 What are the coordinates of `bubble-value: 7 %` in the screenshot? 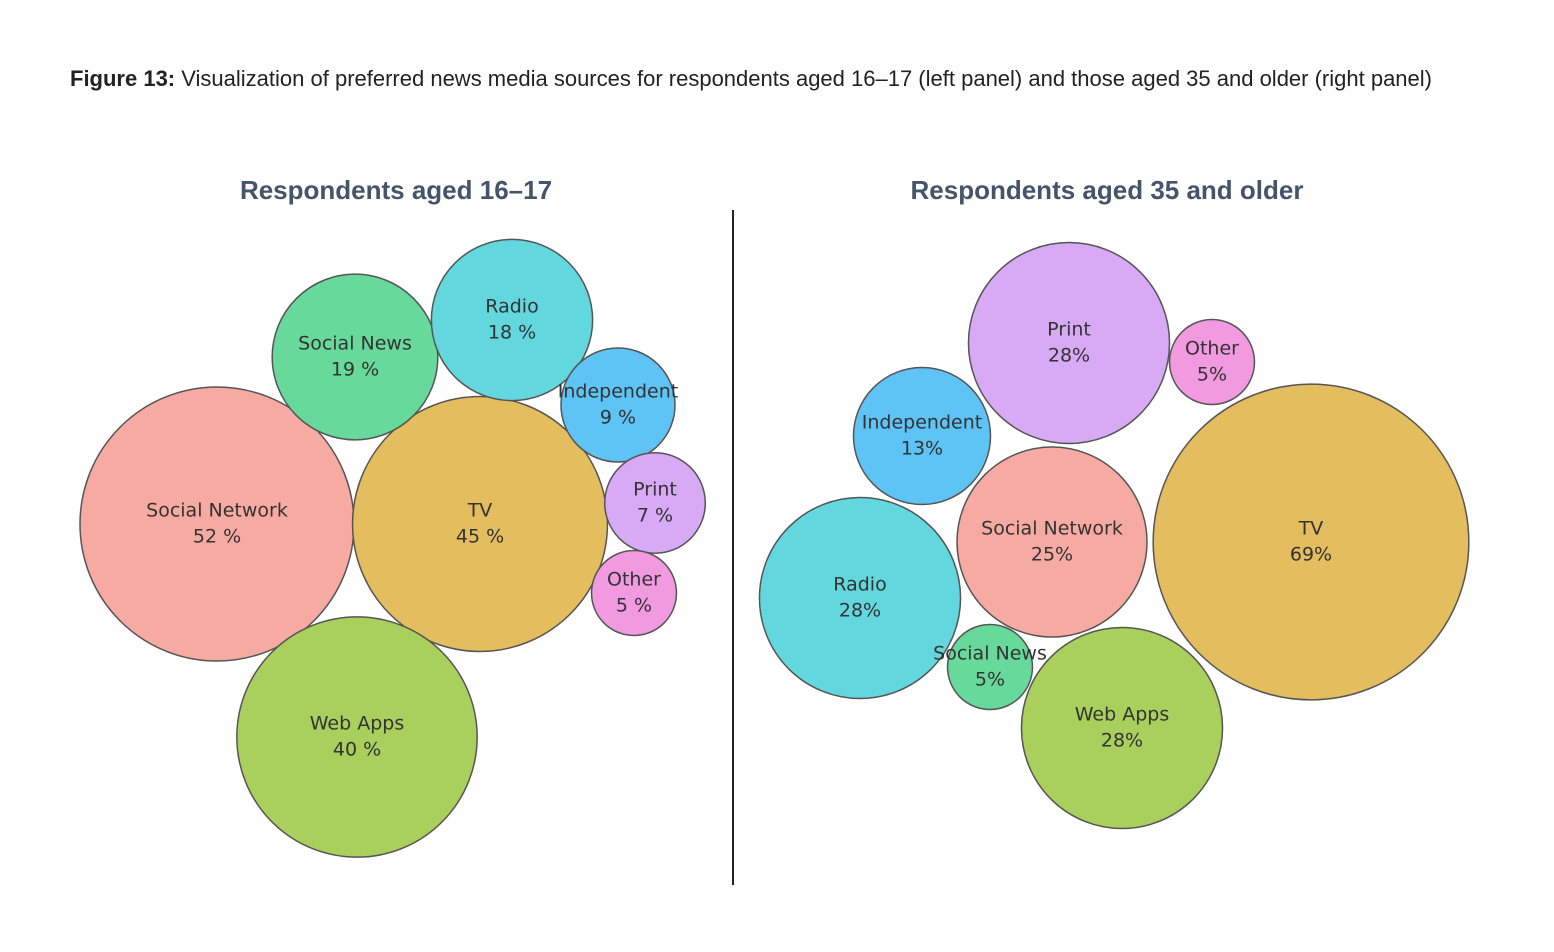 It's located at (655, 516).